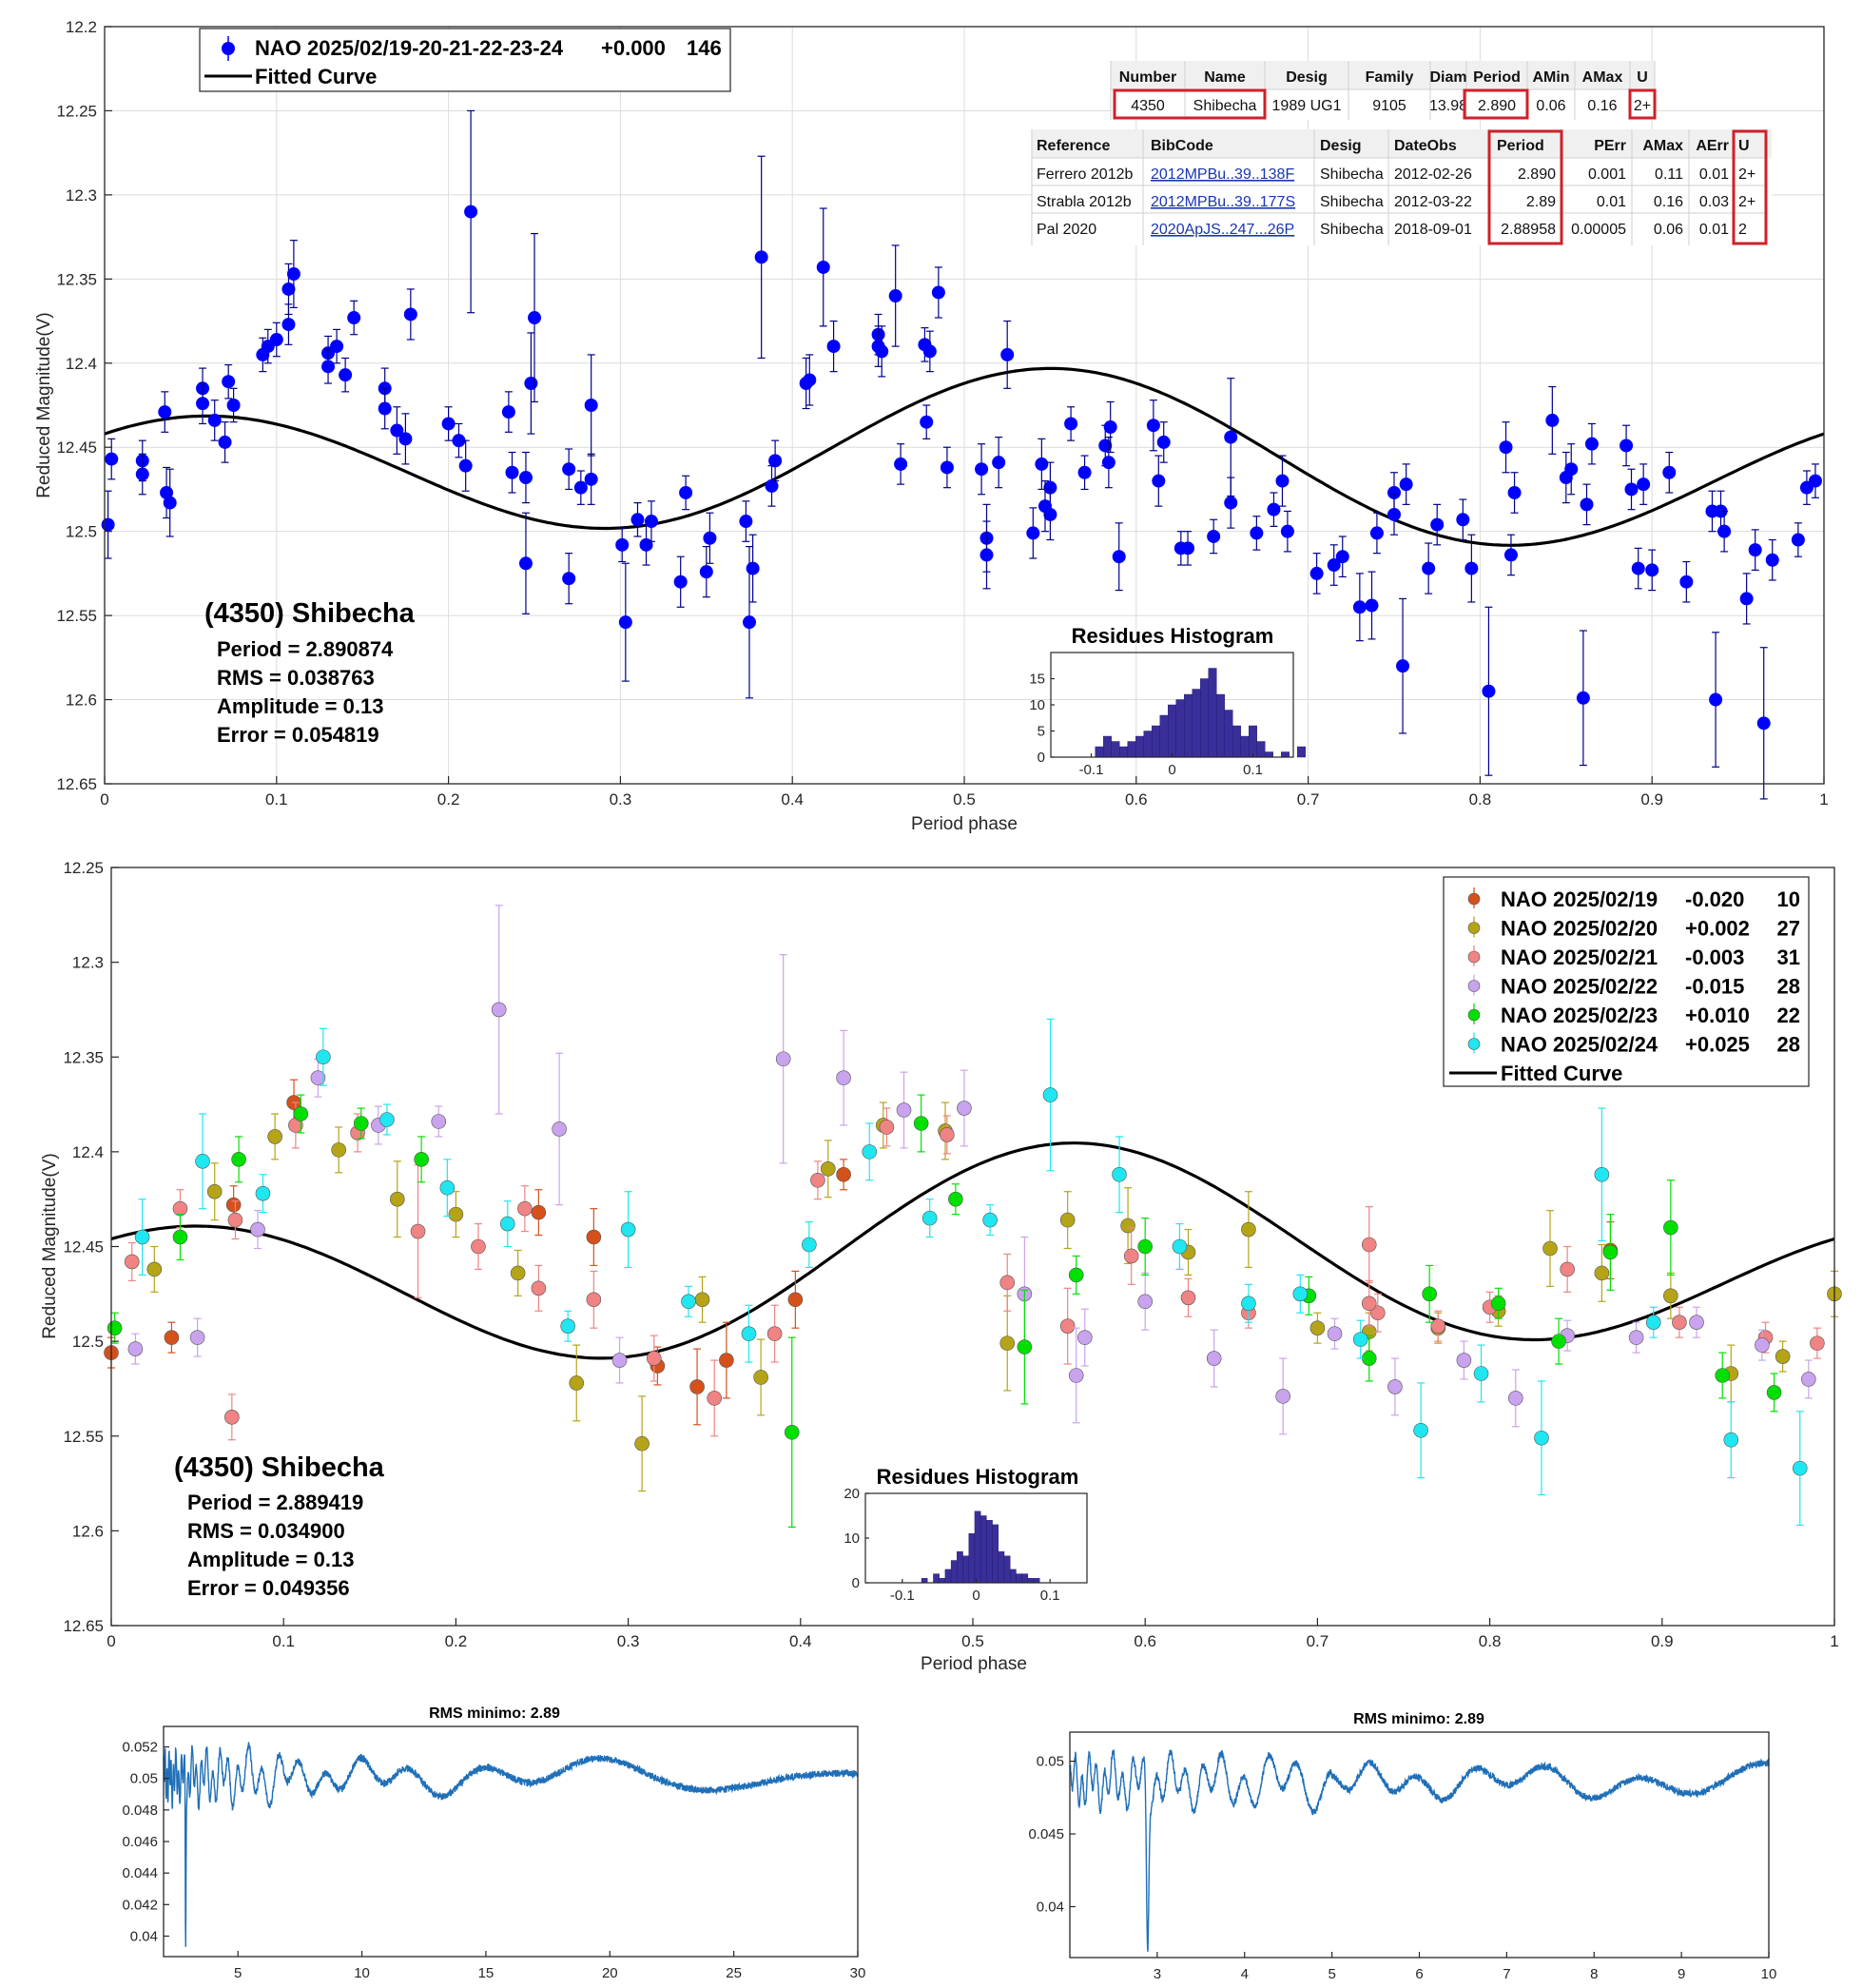 Image resolution: width=1862 pixels, height=1988 pixels. What do you see at coordinates (1603, 77) in the screenshot?
I see `summary-header-cell: AMax` at bounding box center [1603, 77].